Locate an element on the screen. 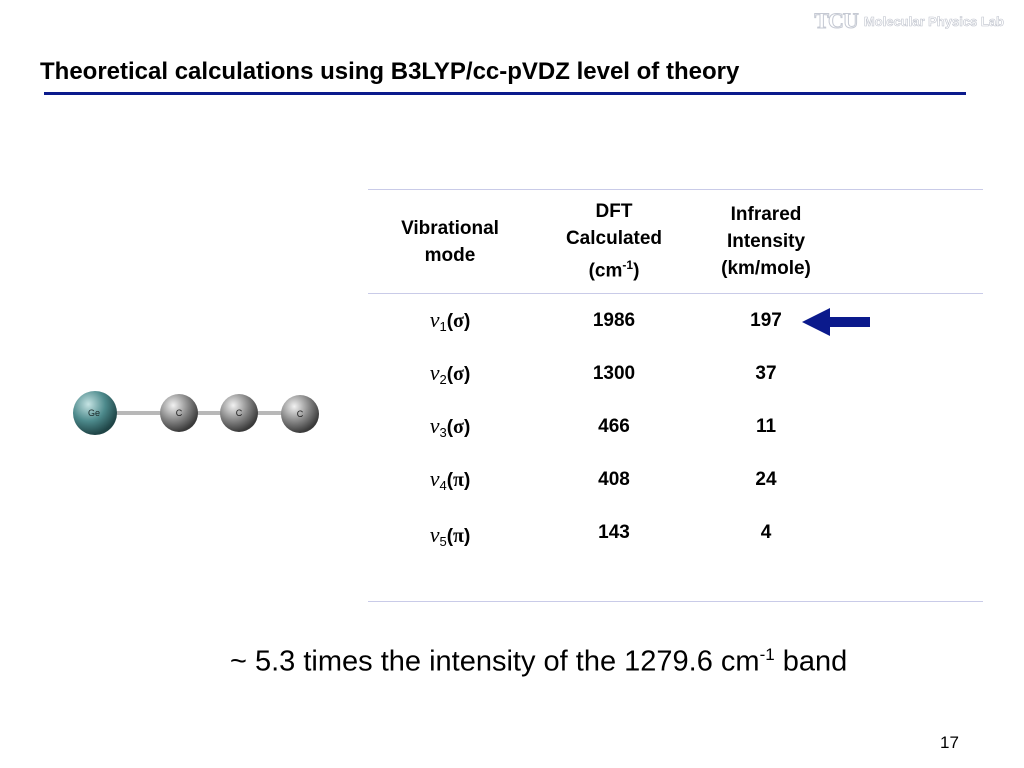 The width and height of the screenshot is (1024, 768). intensity-cell: 37 is located at coordinates (766, 373).